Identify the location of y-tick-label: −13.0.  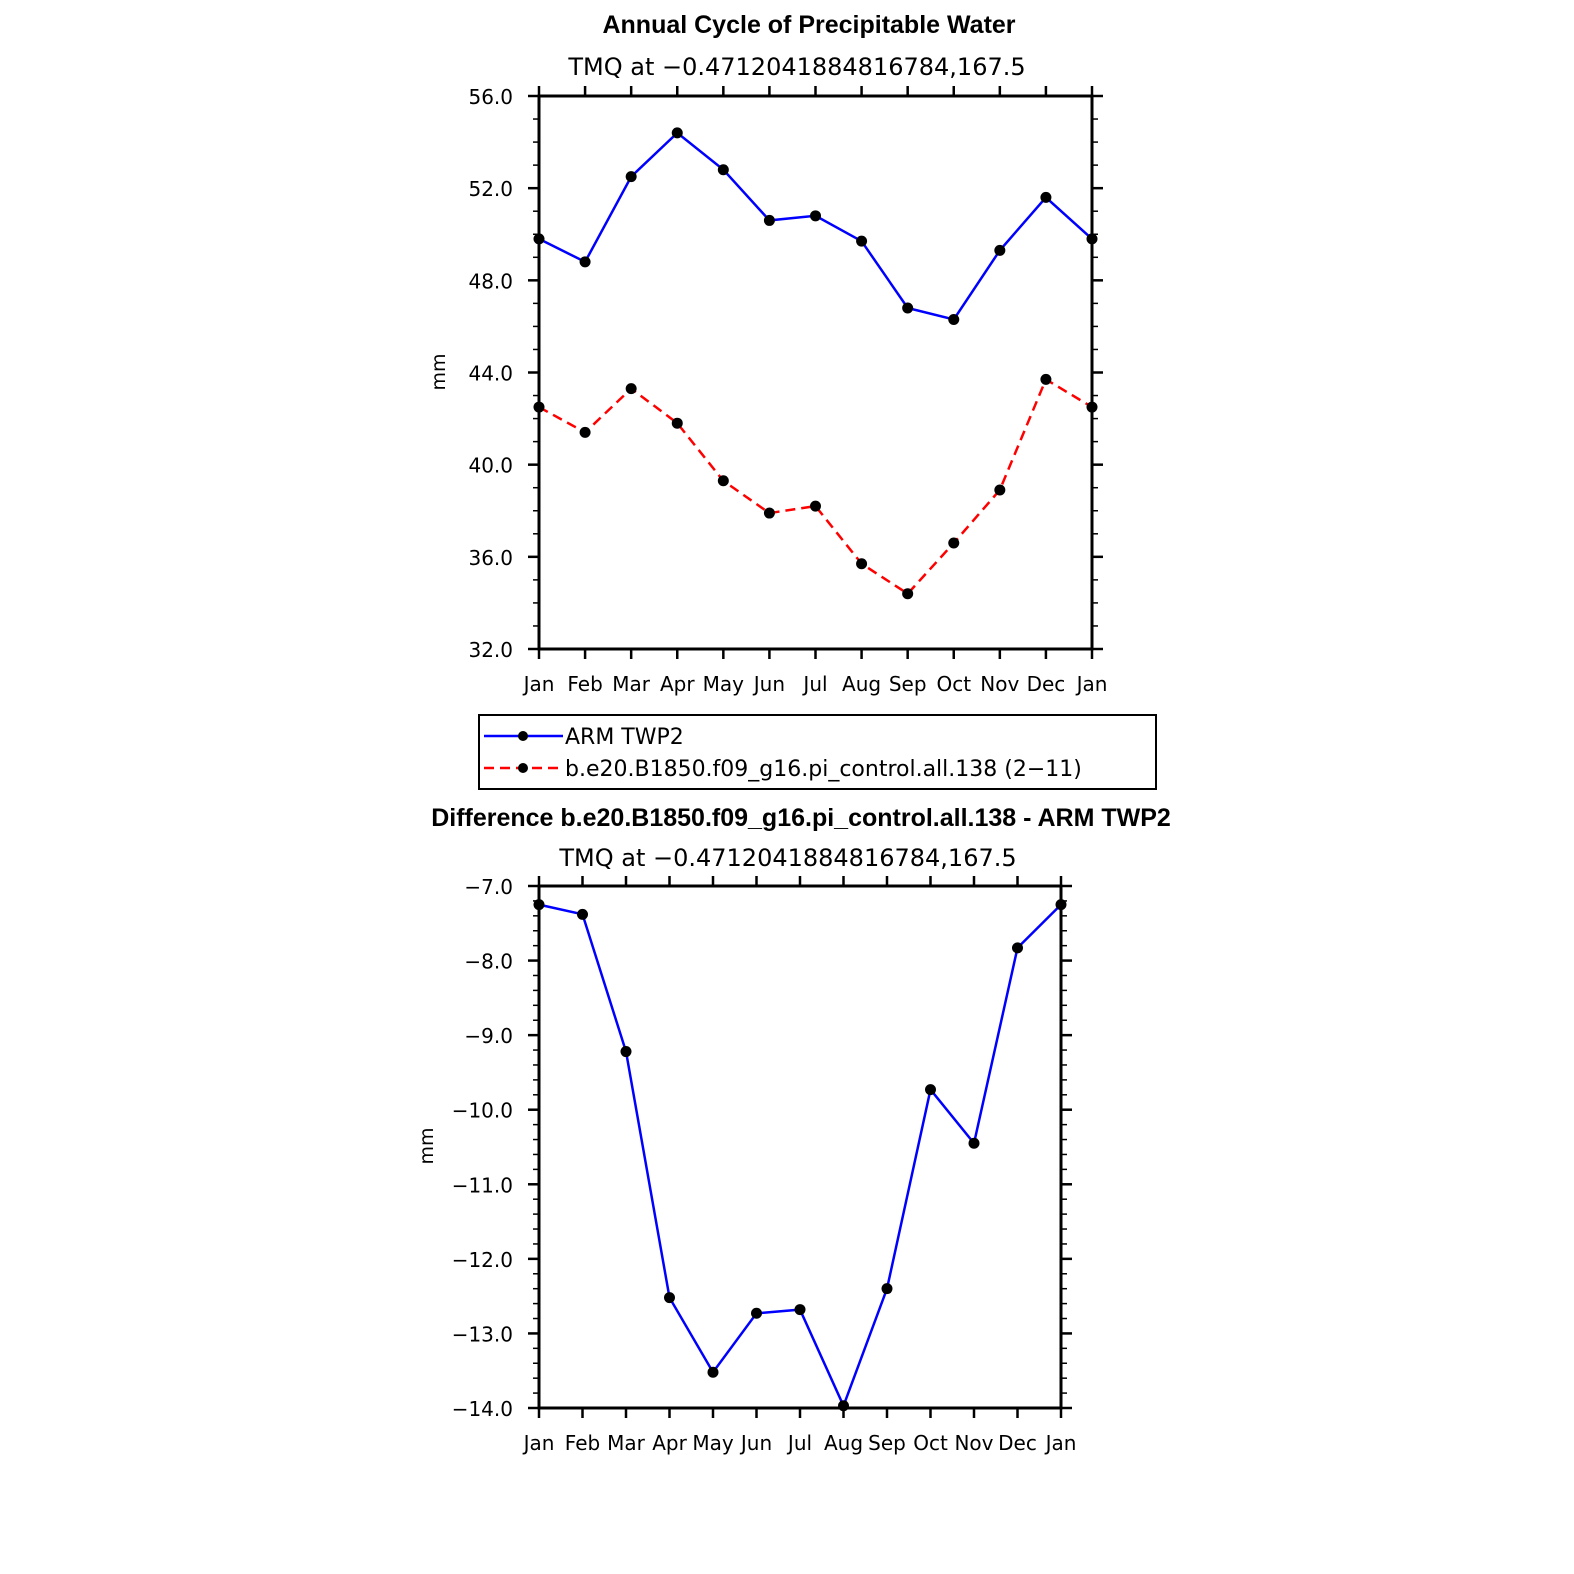
(482, 1334).